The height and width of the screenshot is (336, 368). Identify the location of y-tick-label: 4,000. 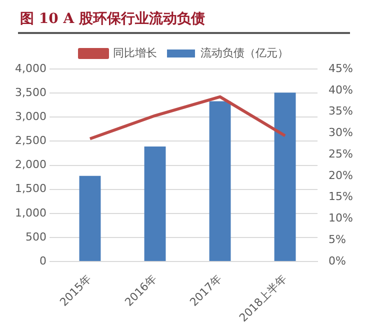
(30, 68).